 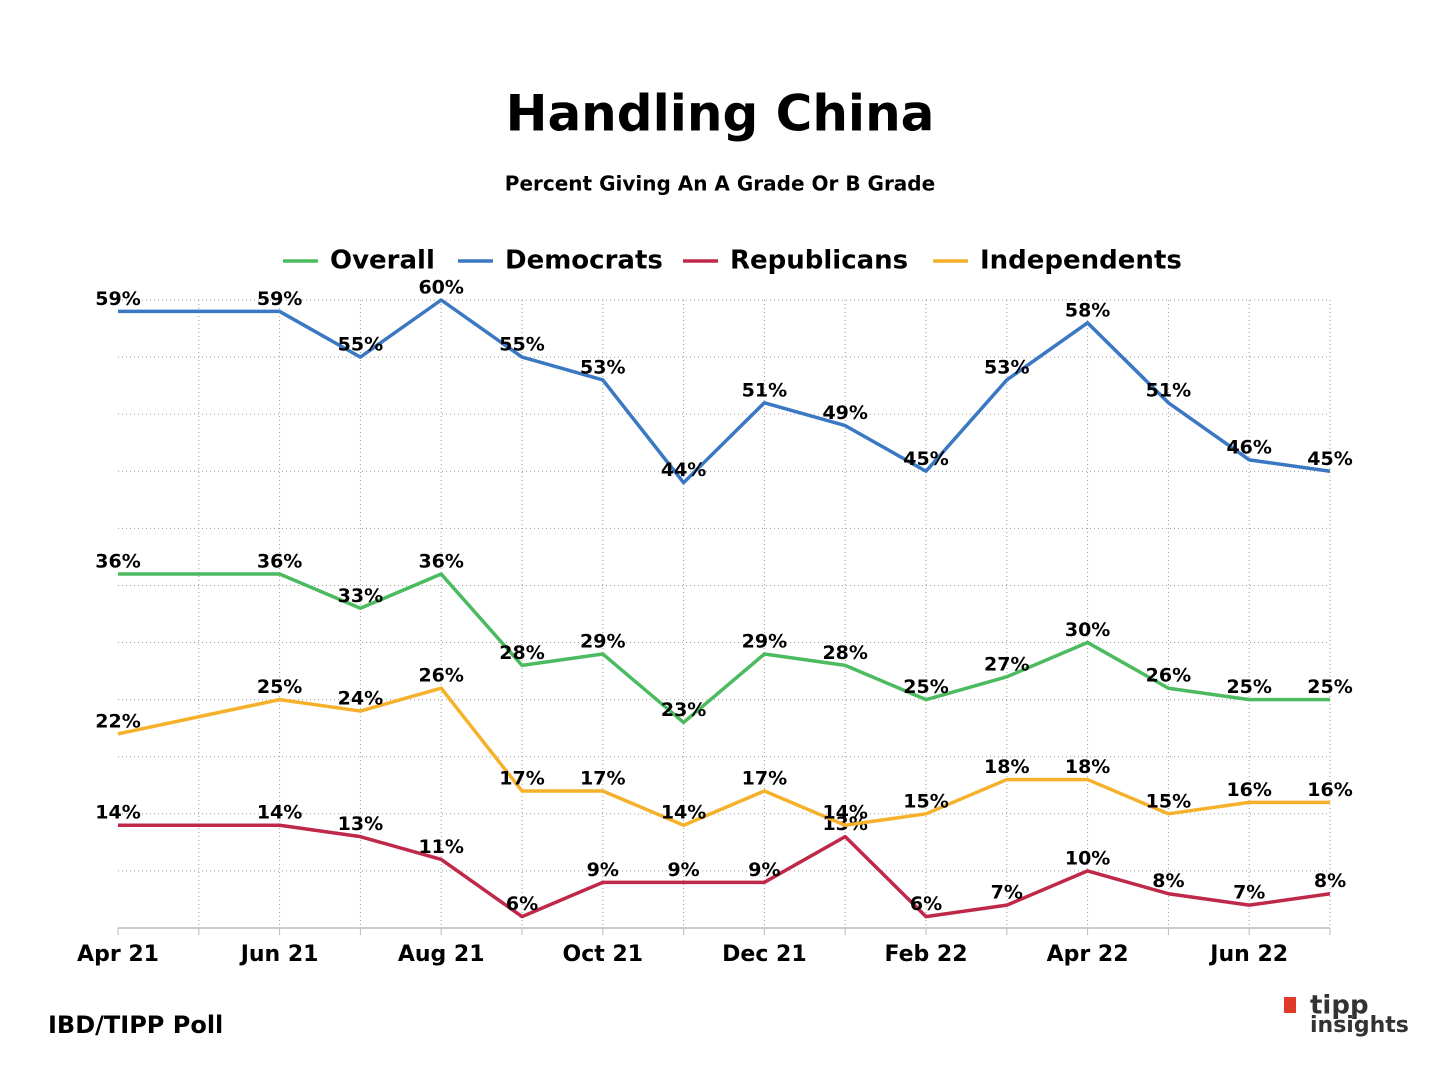 I want to click on data-label: 23%, so click(x=683, y=710).